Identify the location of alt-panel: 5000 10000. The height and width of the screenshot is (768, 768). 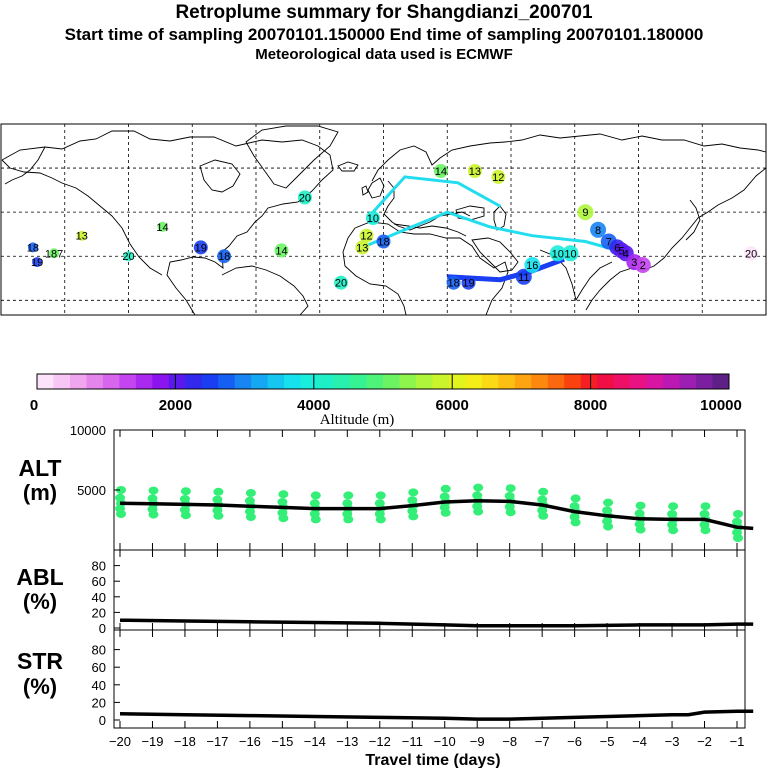
(412, 477).